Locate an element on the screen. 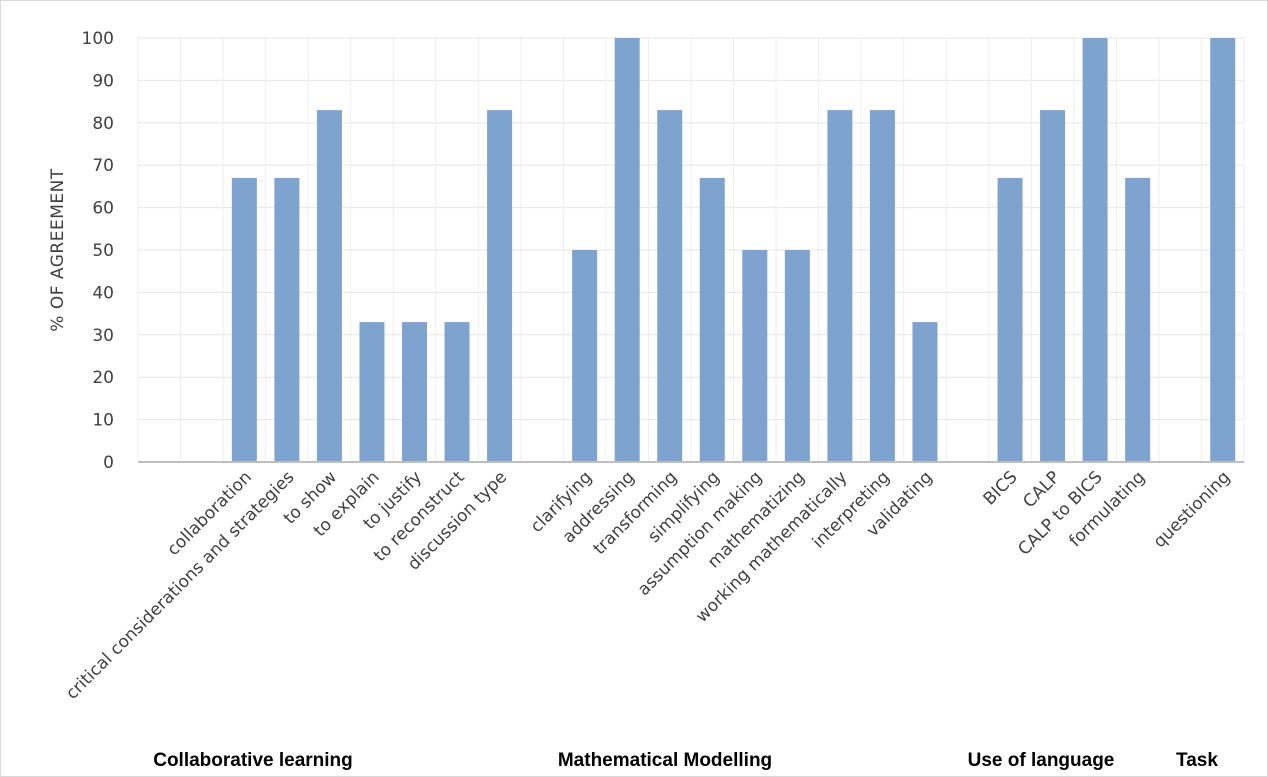 The image size is (1268, 777). group-label: Mathematical Modelling is located at coordinates (665, 760).